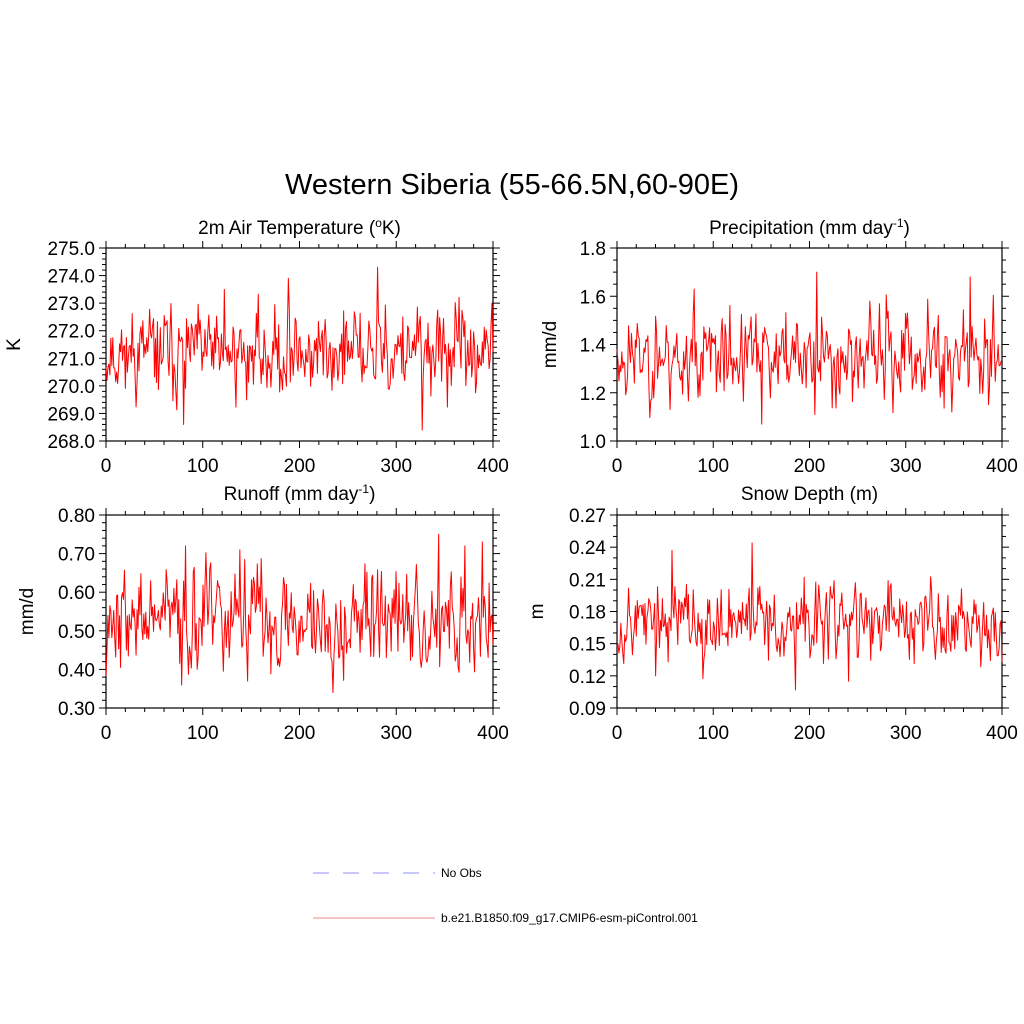 The height and width of the screenshot is (1024, 1024). Describe the element at coordinates (76, 516) in the screenshot. I see `y-tick-label: 0.80` at that location.